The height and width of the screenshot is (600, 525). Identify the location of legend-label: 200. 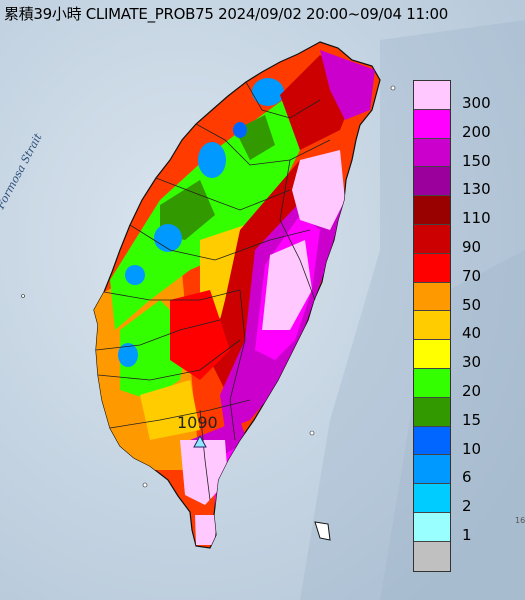
(476, 131).